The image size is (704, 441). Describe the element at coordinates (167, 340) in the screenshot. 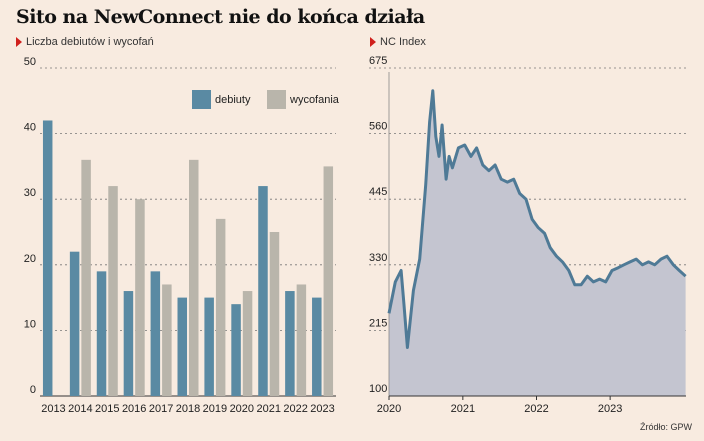

I see `bar-wycofania-2017` at that location.